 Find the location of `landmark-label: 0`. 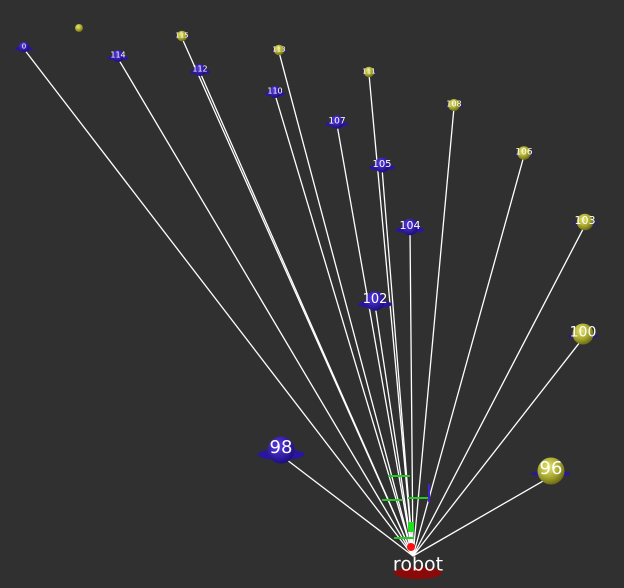

landmark-label: 0 is located at coordinates (24, 46).